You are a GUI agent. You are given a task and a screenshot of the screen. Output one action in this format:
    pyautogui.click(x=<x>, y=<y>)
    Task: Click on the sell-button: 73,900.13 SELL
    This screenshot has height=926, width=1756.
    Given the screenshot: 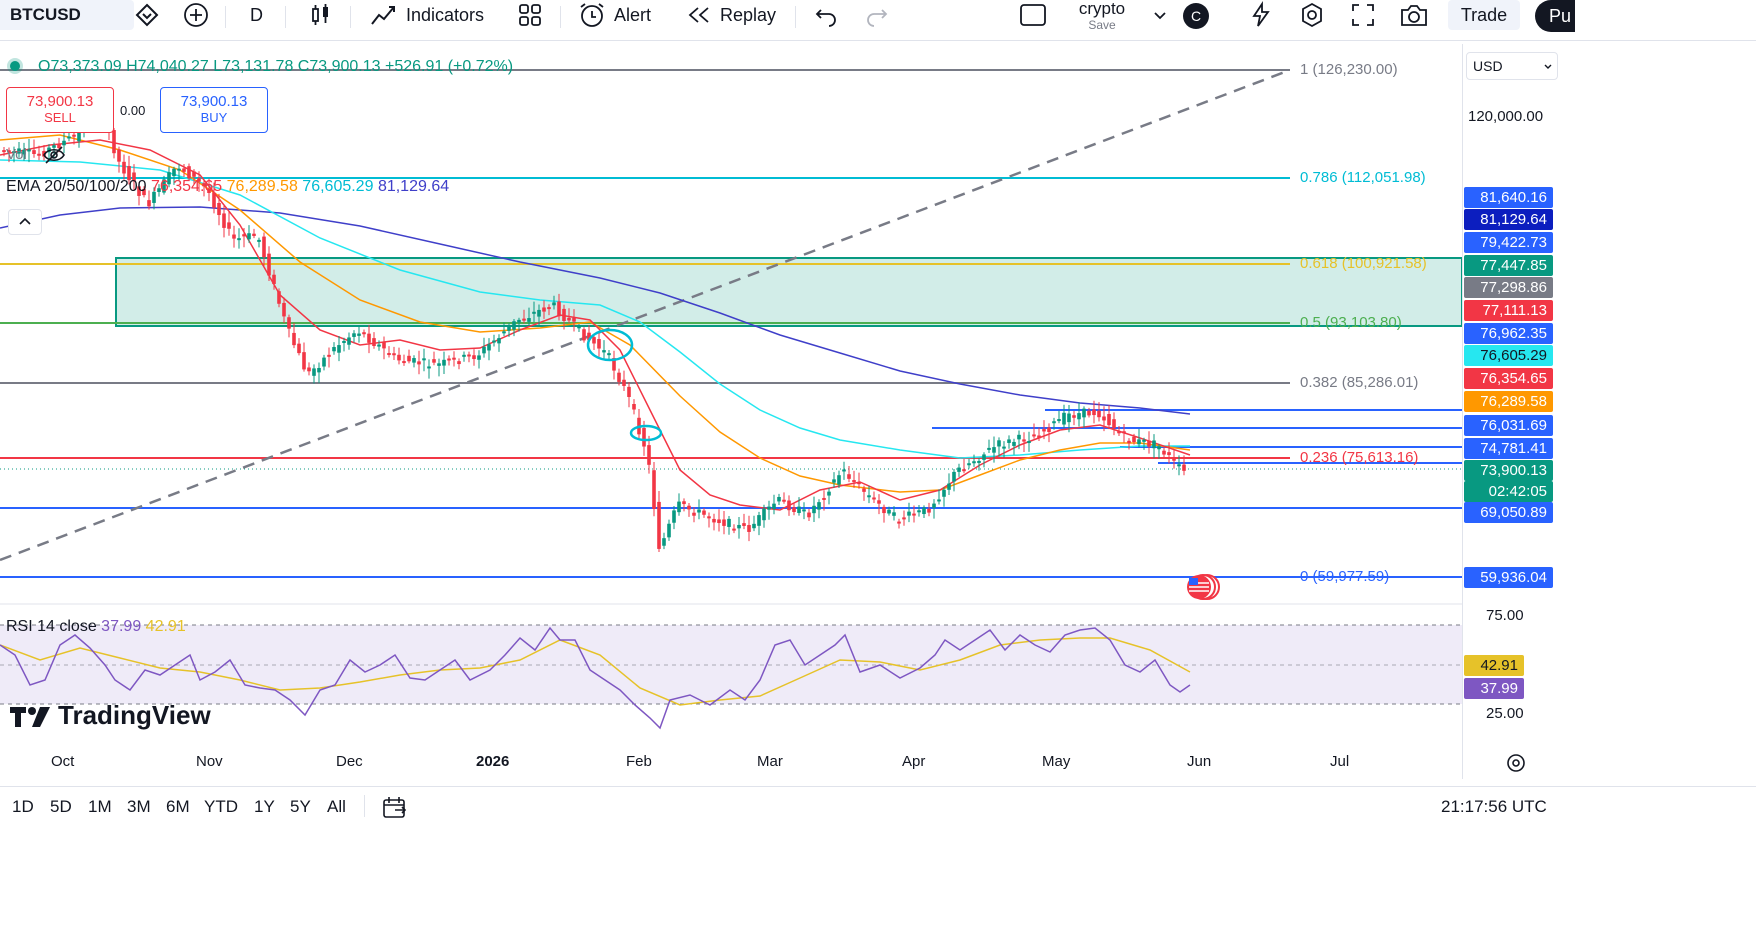 What is the action you would take?
    pyautogui.click(x=60, y=110)
    